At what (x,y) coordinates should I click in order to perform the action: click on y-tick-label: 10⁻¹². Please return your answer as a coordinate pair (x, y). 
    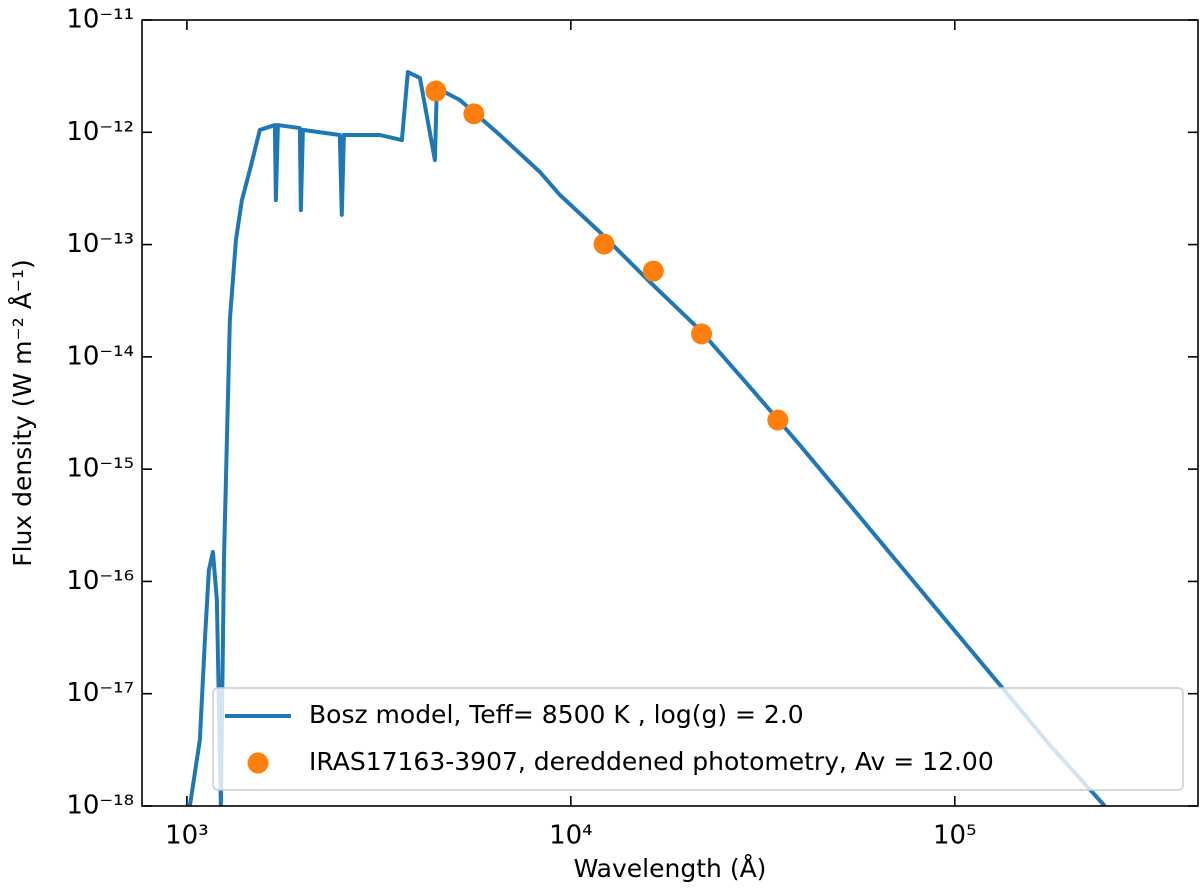
    Looking at the image, I should click on (100, 132).